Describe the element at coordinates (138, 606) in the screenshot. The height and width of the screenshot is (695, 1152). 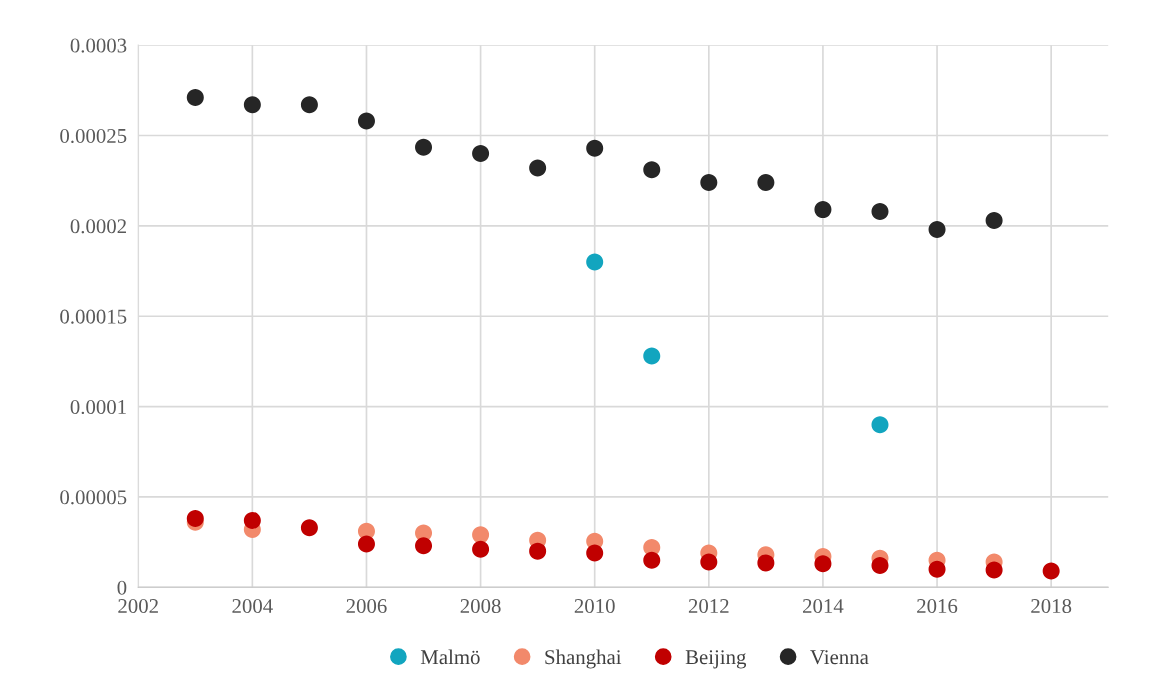
I see `x-tick-label: 2002` at that location.